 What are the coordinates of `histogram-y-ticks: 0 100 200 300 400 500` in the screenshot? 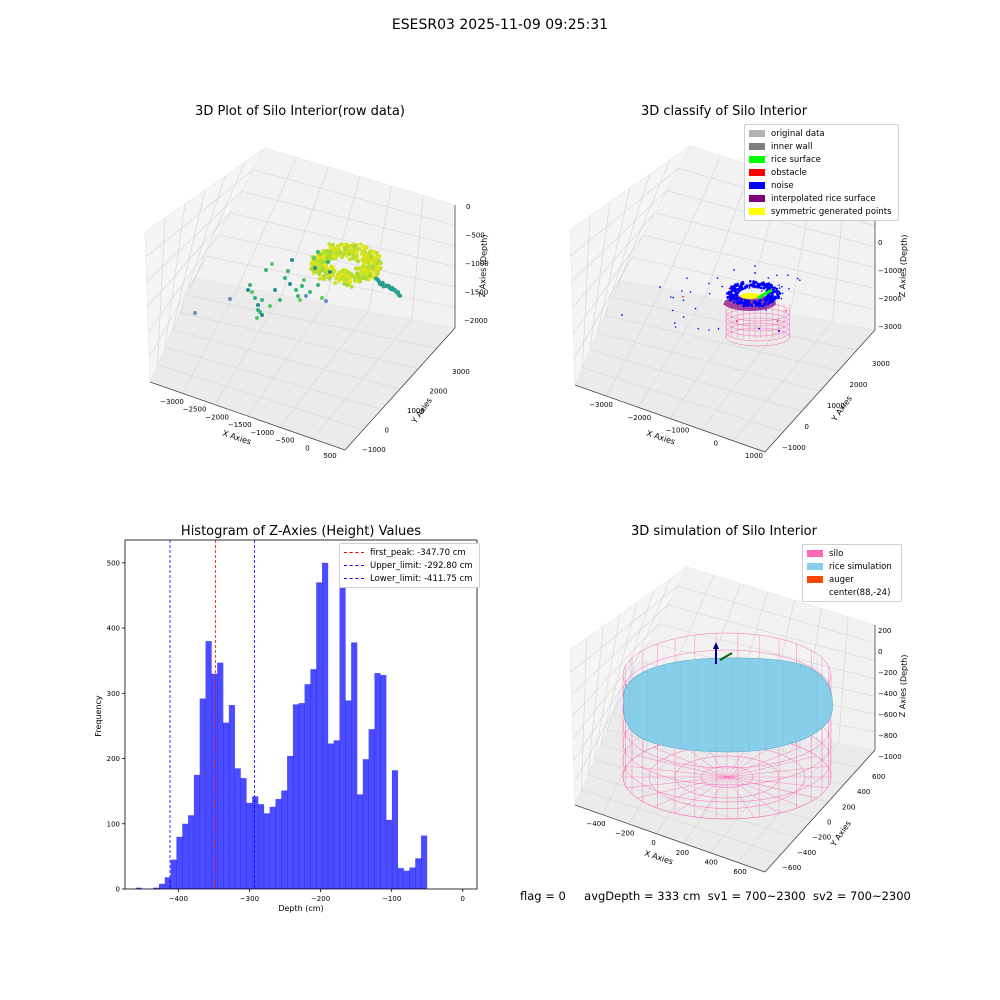 It's located at (116, 726).